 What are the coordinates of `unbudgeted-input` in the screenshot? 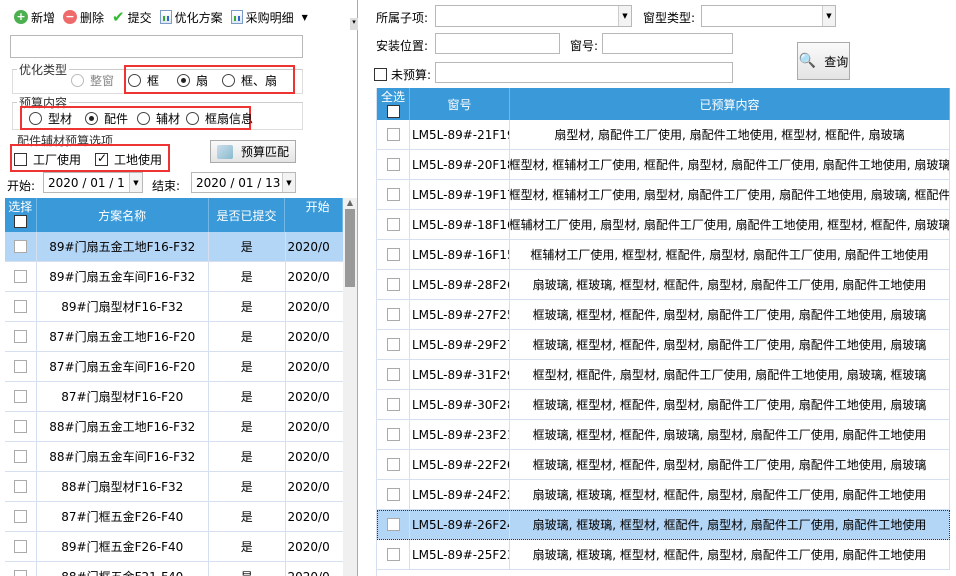 It's located at (584, 72).